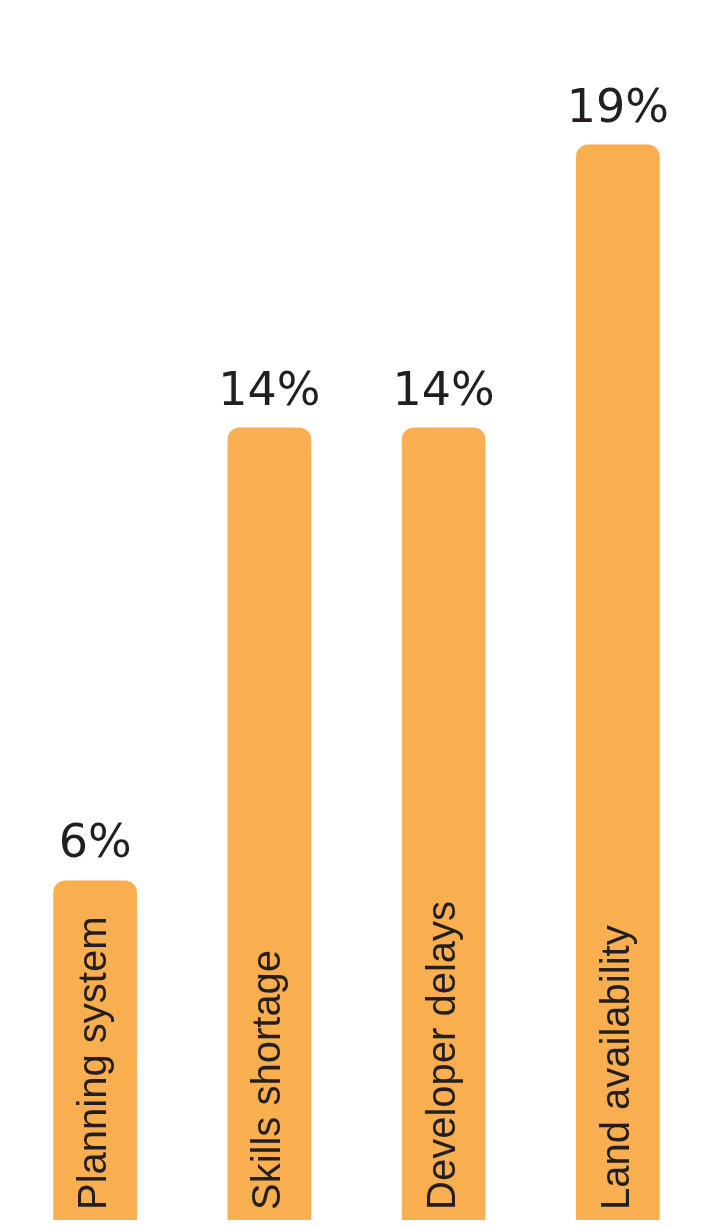 This screenshot has width=713, height=1228. What do you see at coordinates (95, 841) in the screenshot?
I see `data-label: 6%` at bounding box center [95, 841].